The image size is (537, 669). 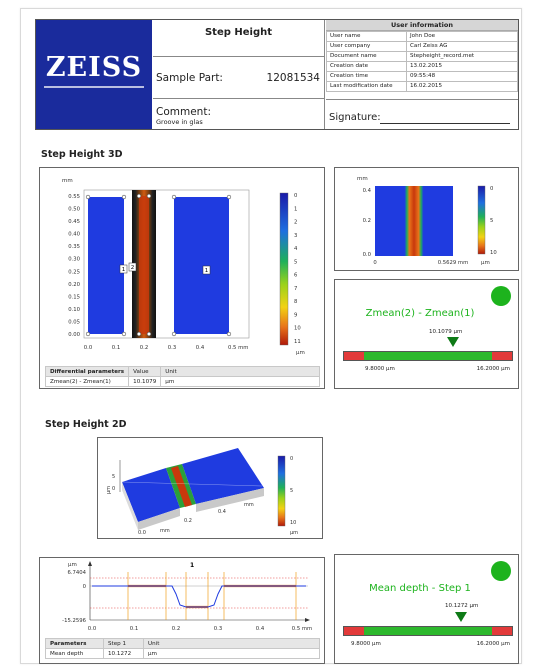 I want to click on thumb-color-tick: 10, so click(x=493, y=253).